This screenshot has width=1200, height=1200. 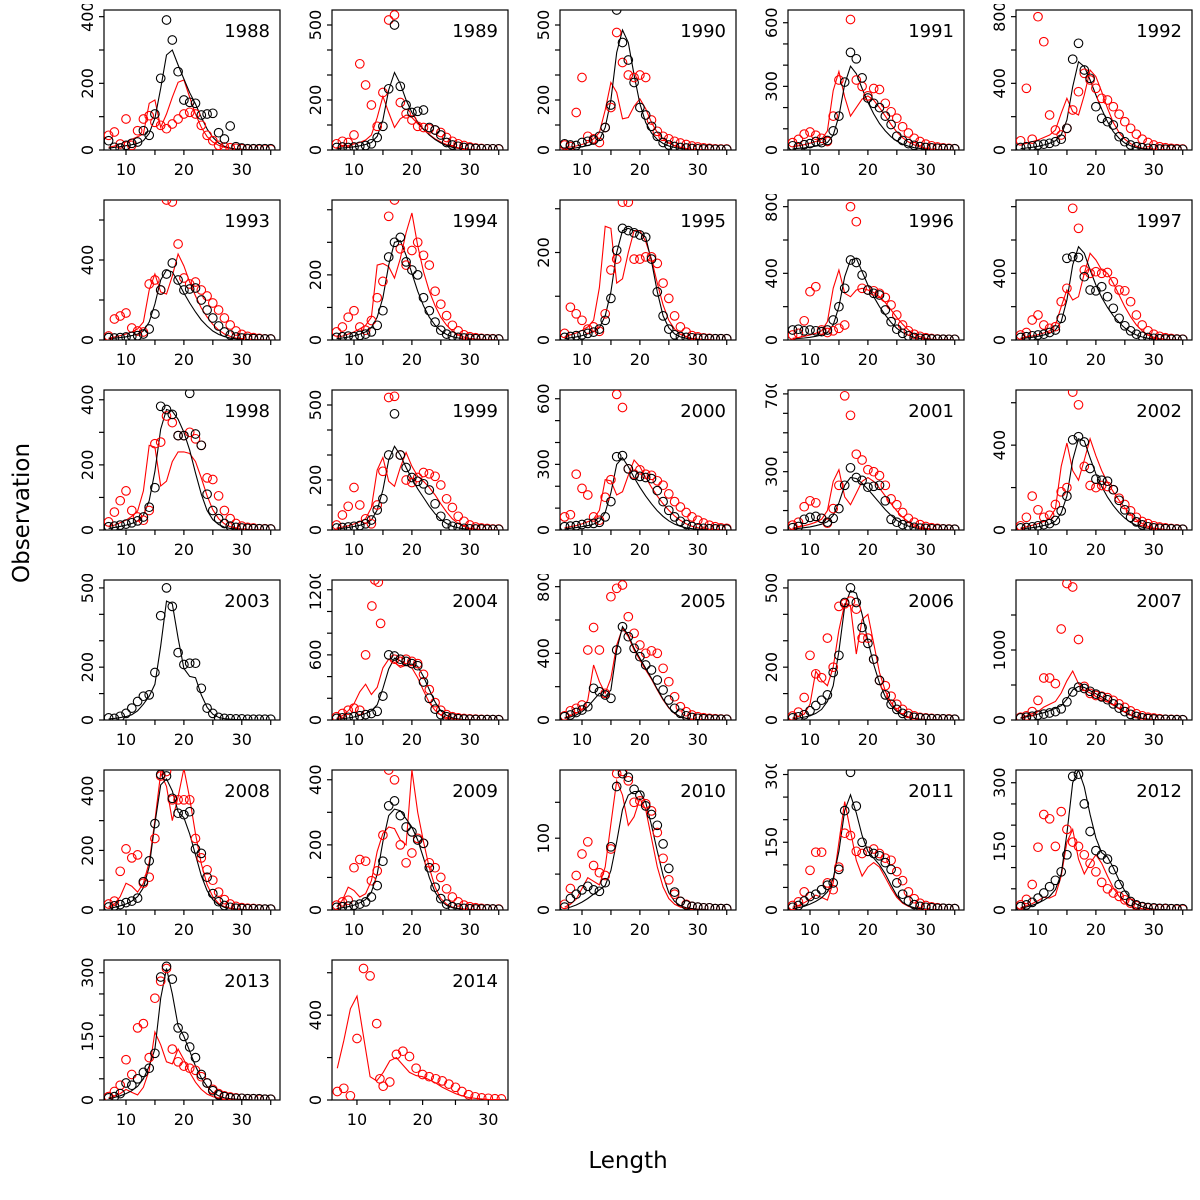 I want to click on panel-year-label: 1994, so click(x=475, y=221).